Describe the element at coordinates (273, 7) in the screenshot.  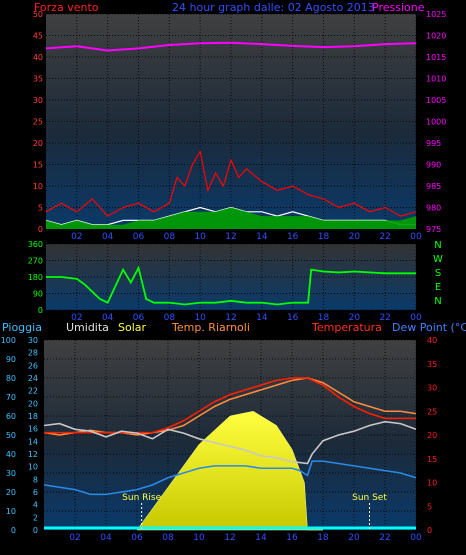
I see `chart-title: 24 hour graph dalle: 02 Agosto 2013` at that location.